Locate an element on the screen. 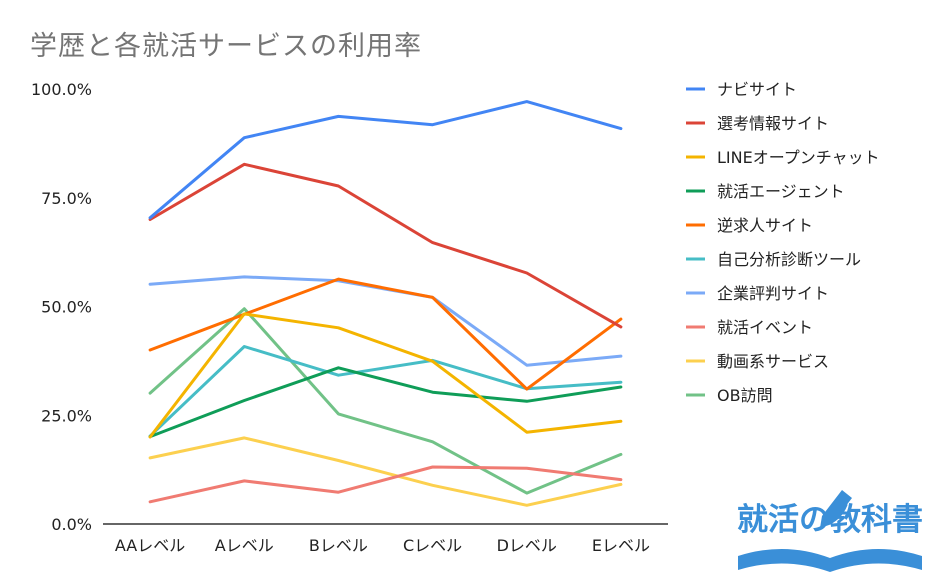  legend-label: 動画系サービス is located at coordinates (773, 361).